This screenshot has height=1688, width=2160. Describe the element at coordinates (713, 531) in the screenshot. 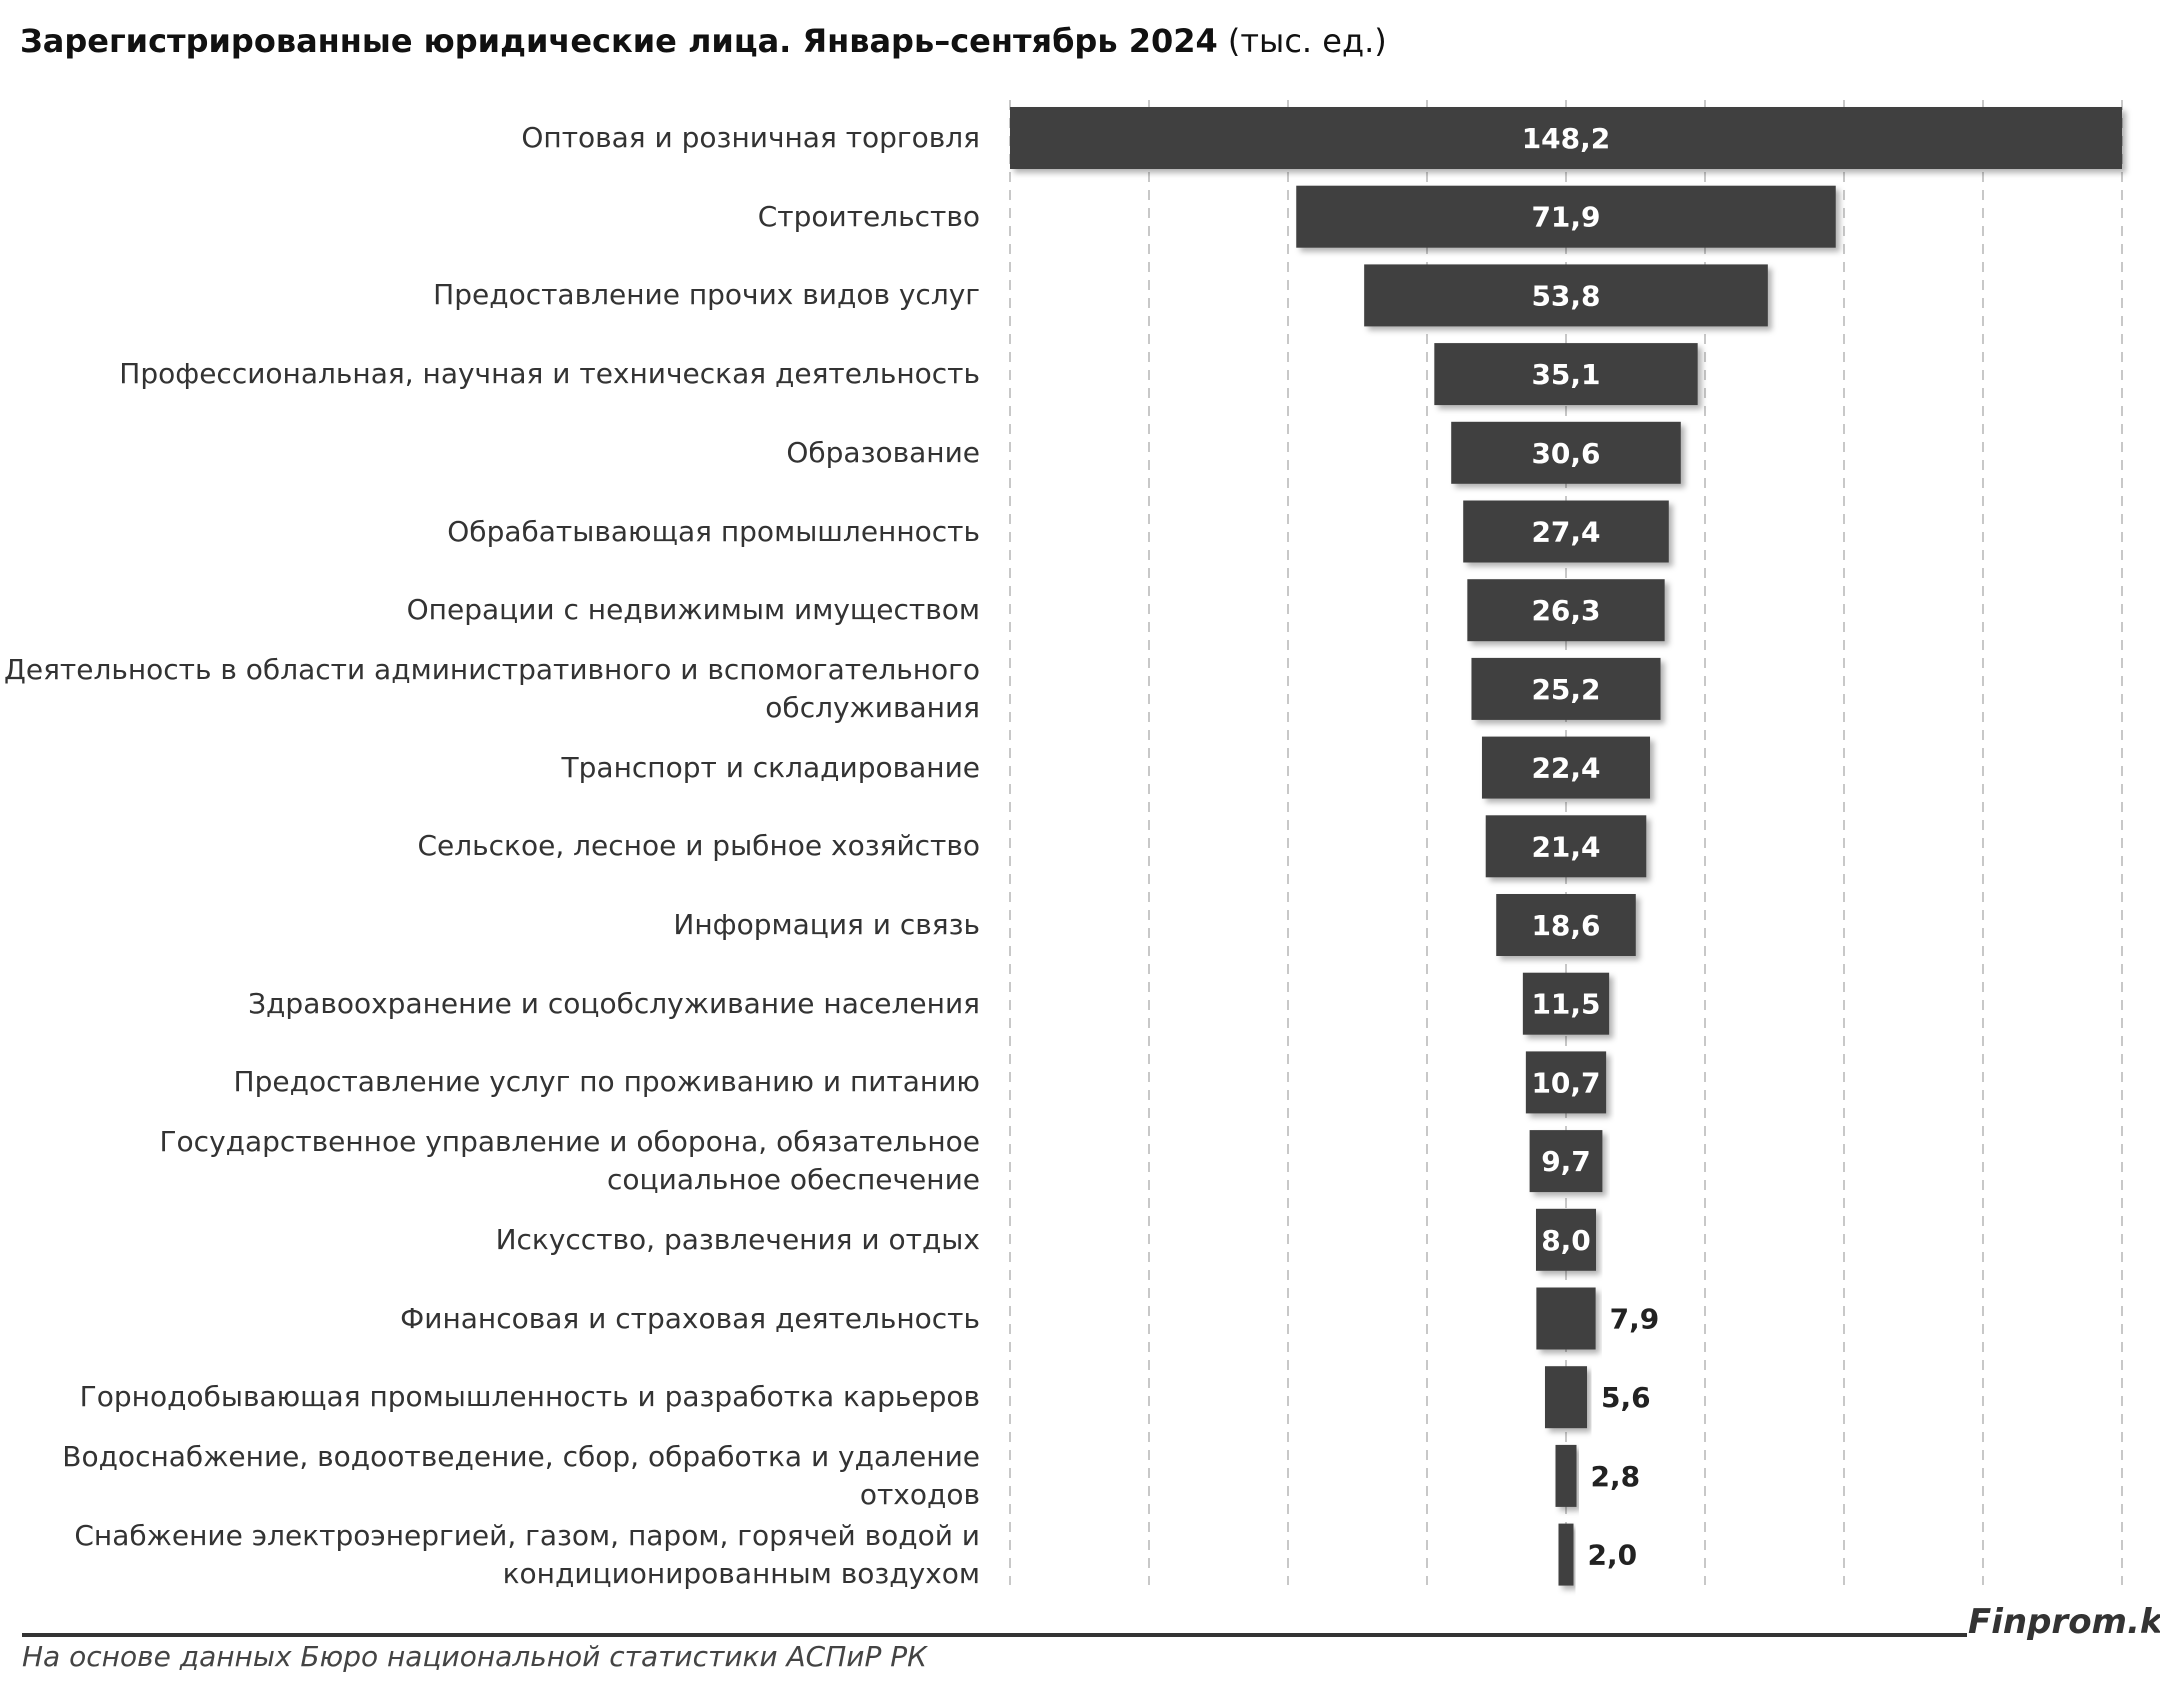

I see `category-label: Обрабатывающая промышленность` at that location.